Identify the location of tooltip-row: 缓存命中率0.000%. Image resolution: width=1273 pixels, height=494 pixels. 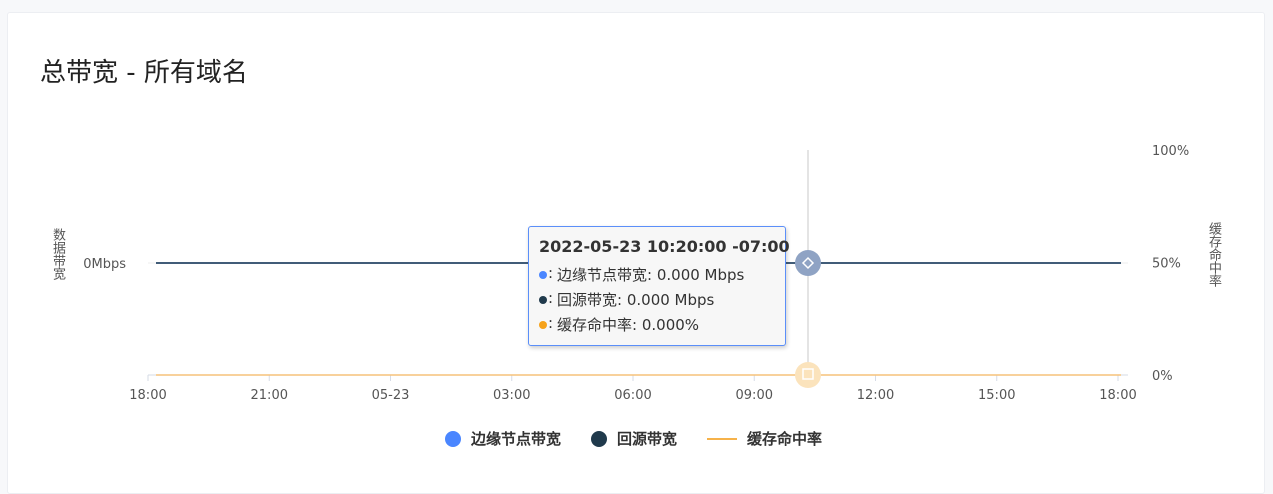
(619, 324).